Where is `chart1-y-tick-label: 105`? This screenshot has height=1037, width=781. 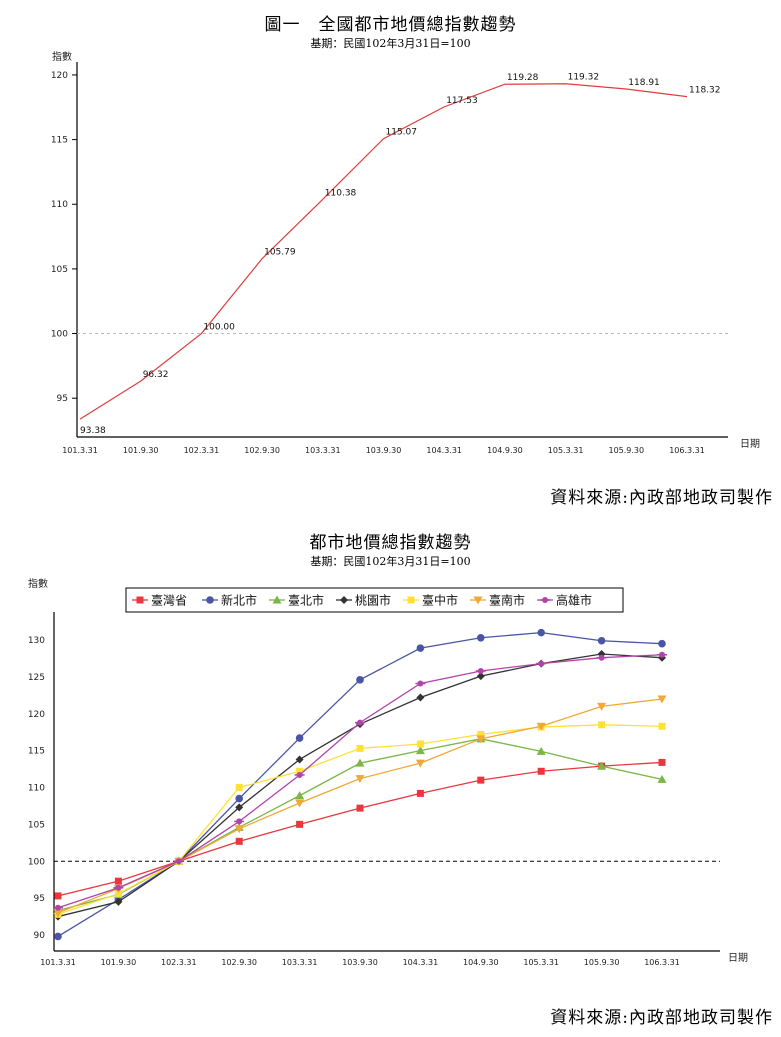 chart1-y-tick-label: 105 is located at coordinates (59, 270).